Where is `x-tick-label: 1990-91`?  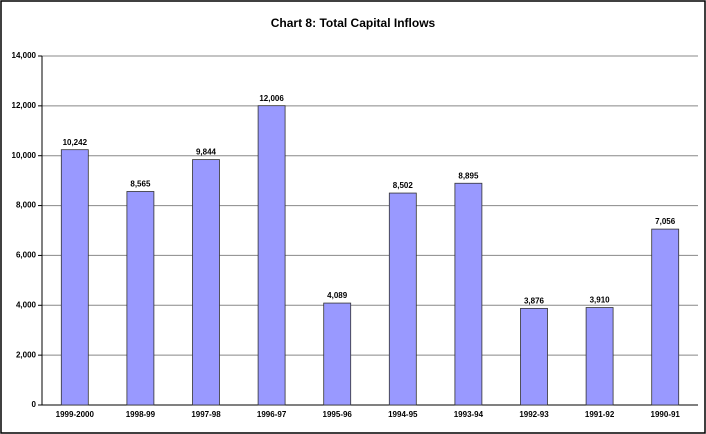 x-tick-label: 1990-91 is located at coordinates (666, 414).